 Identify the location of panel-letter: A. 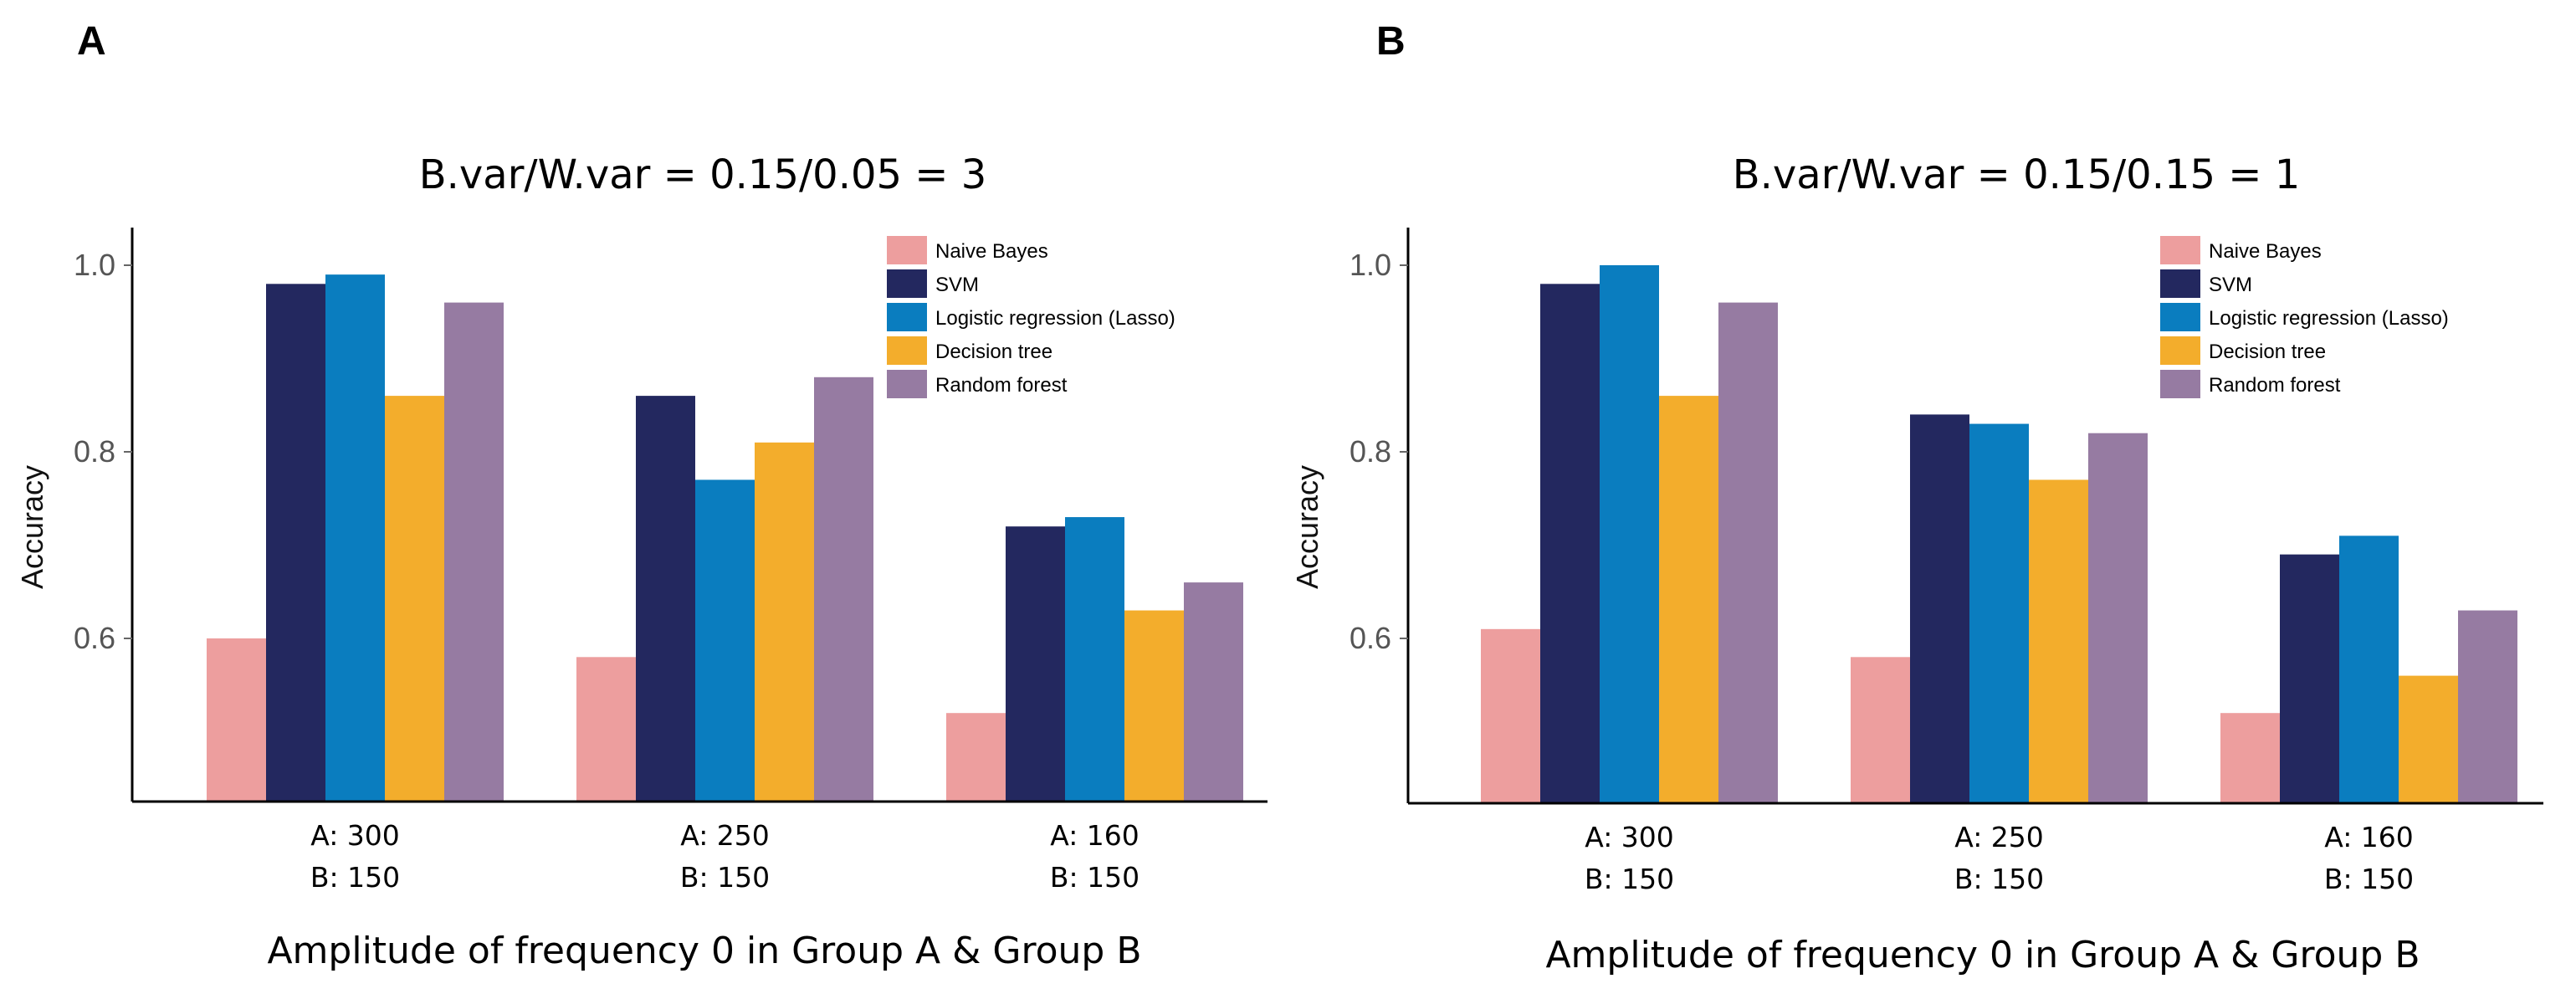
(92, 41).